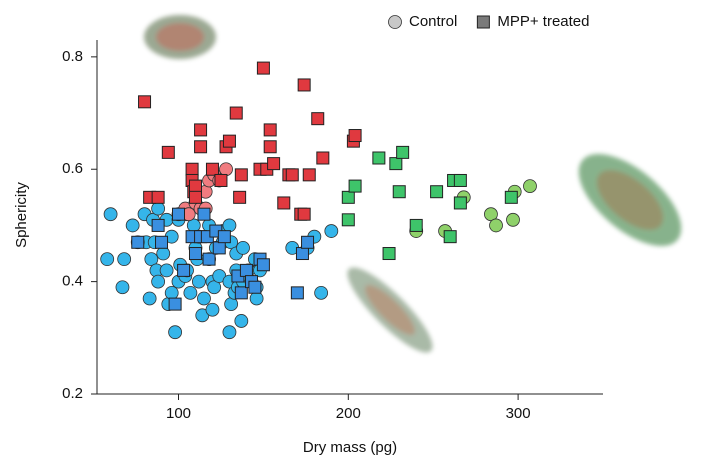 The height and width of the screenshot is (460, 714). What do you see at coordinates (21, 215) in the screenshot?
I see `y-axis-label: Sphericity` at bounding box center [21, 215].